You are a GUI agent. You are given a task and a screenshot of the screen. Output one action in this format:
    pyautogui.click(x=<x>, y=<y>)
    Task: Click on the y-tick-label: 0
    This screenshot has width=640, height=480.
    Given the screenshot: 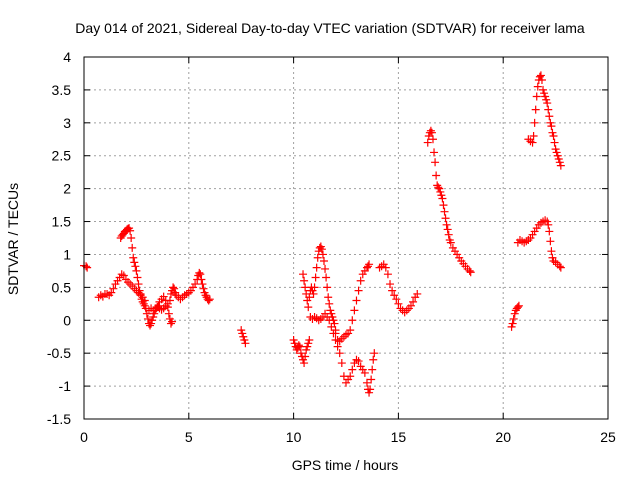 What is the action you would take?
    pyautogui.click(x=67, y=320)
    